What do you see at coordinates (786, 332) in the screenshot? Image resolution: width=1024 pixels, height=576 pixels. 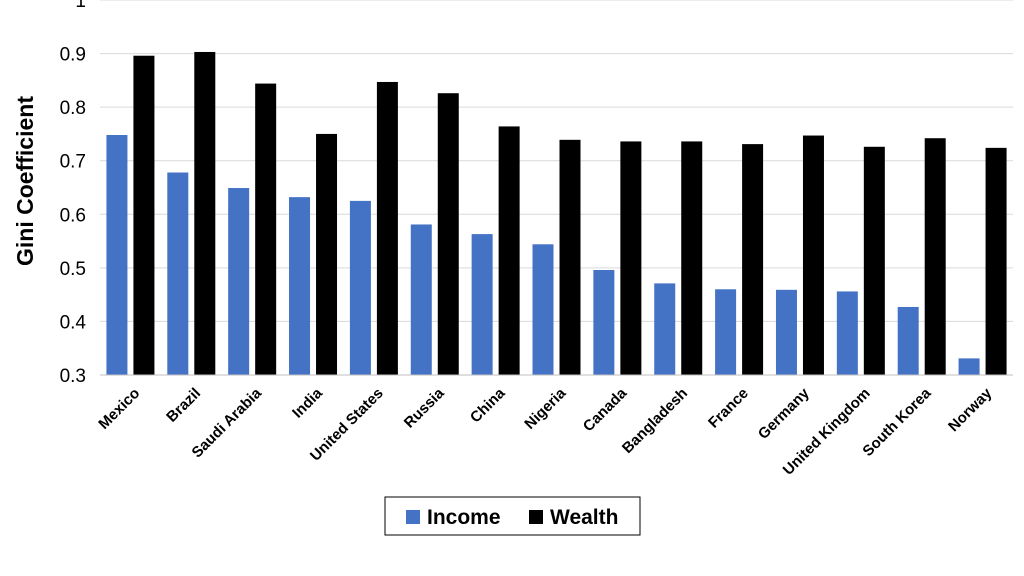 I see `bar-income-germany` at bounding box center [786, 332].